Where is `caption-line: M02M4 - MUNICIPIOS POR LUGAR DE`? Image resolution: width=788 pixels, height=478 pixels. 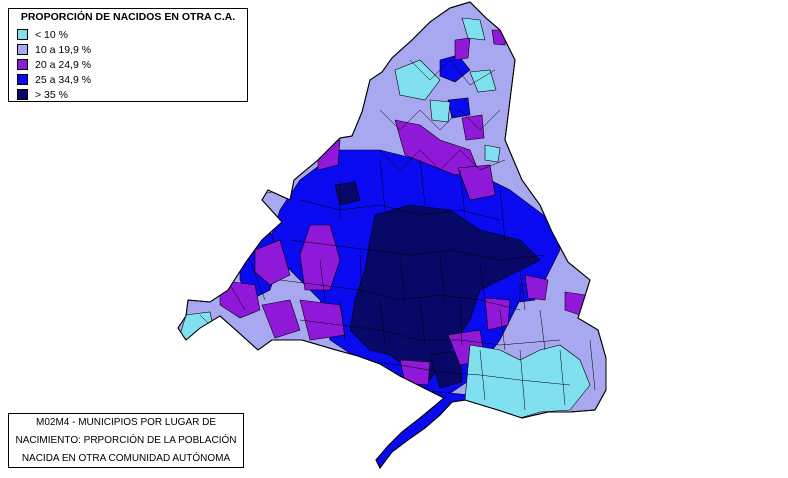 caption-line: M02M4 - MUNICIPIOS POR LUGAR DE is located at coordinates (126, 422).